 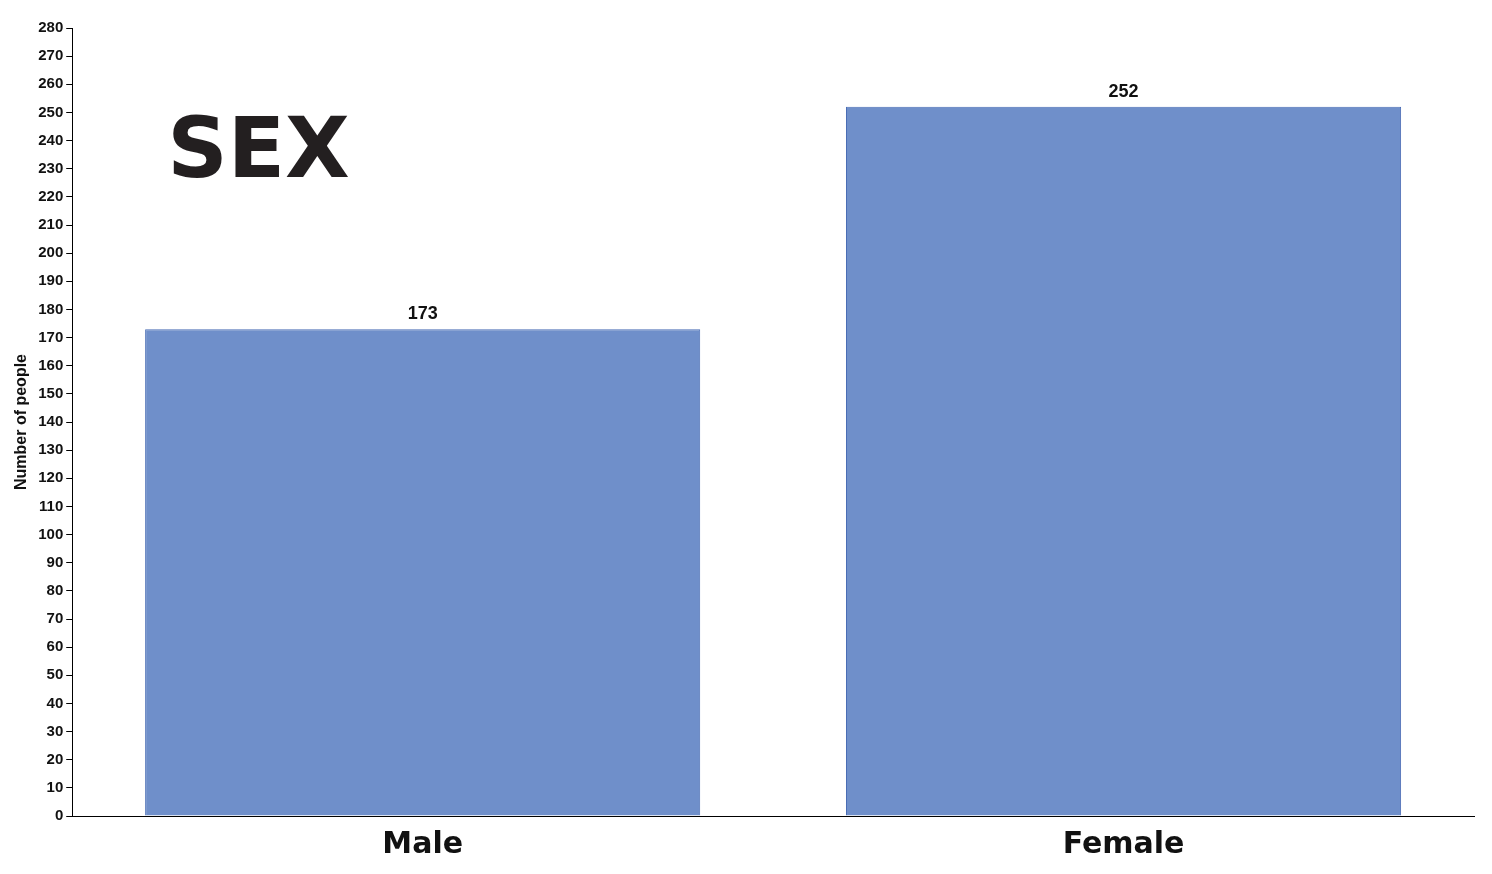 What do you see at coordinates (51, 505) in the screenshot?
I see `y-tick-label: 110` at bounding box center [51, 505].